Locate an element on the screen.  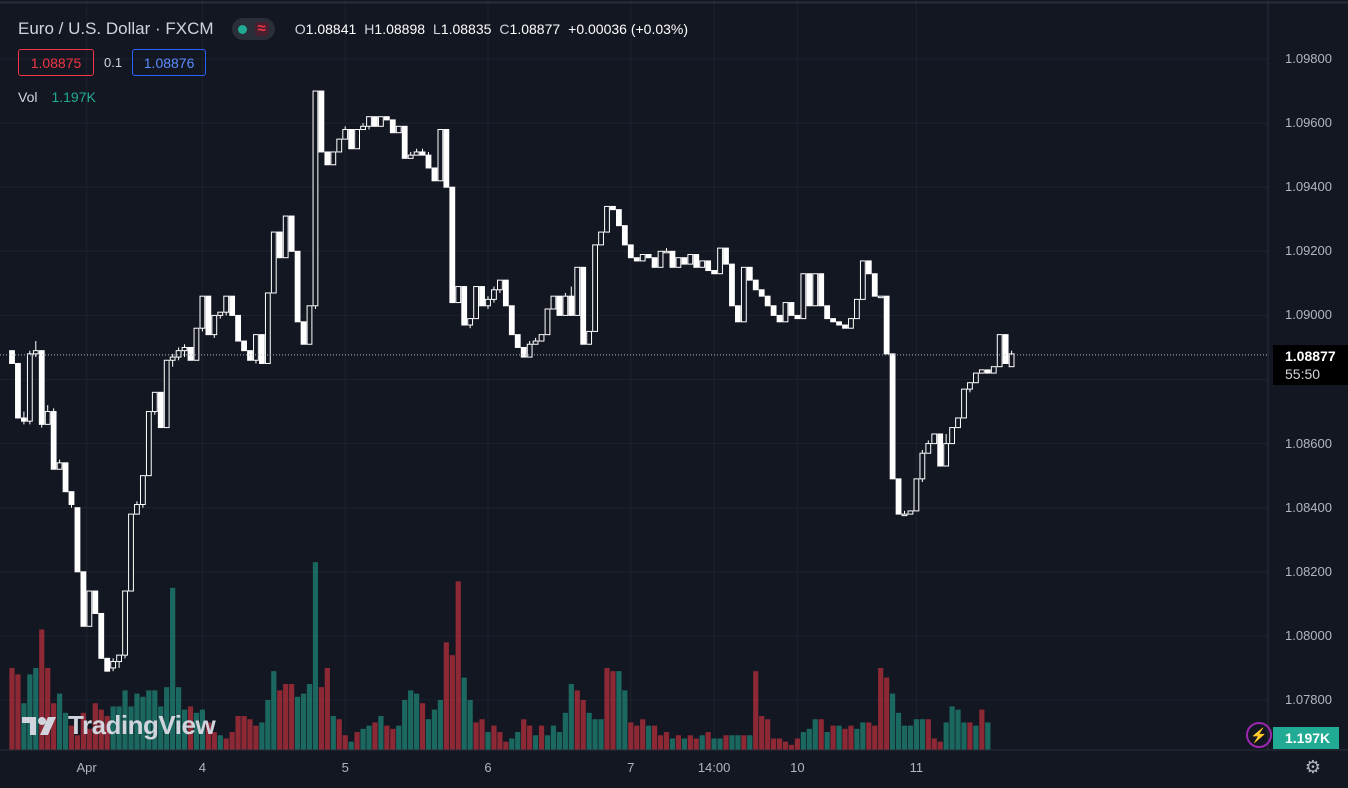
sell-button: 1.08875 is located at coordinates (56, 62).